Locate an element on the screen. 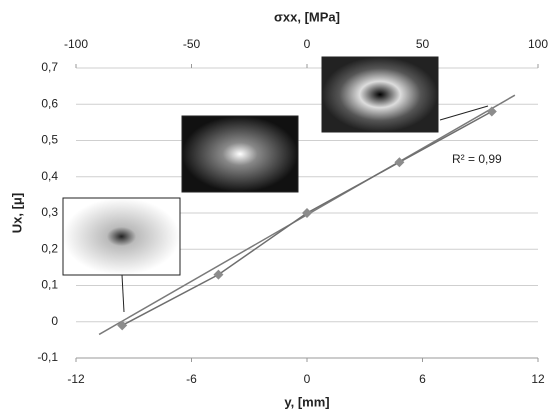 This screenshot has width=548, height=413. y-axis-label: Ux, [μ] is located at coordinates (16, 213).